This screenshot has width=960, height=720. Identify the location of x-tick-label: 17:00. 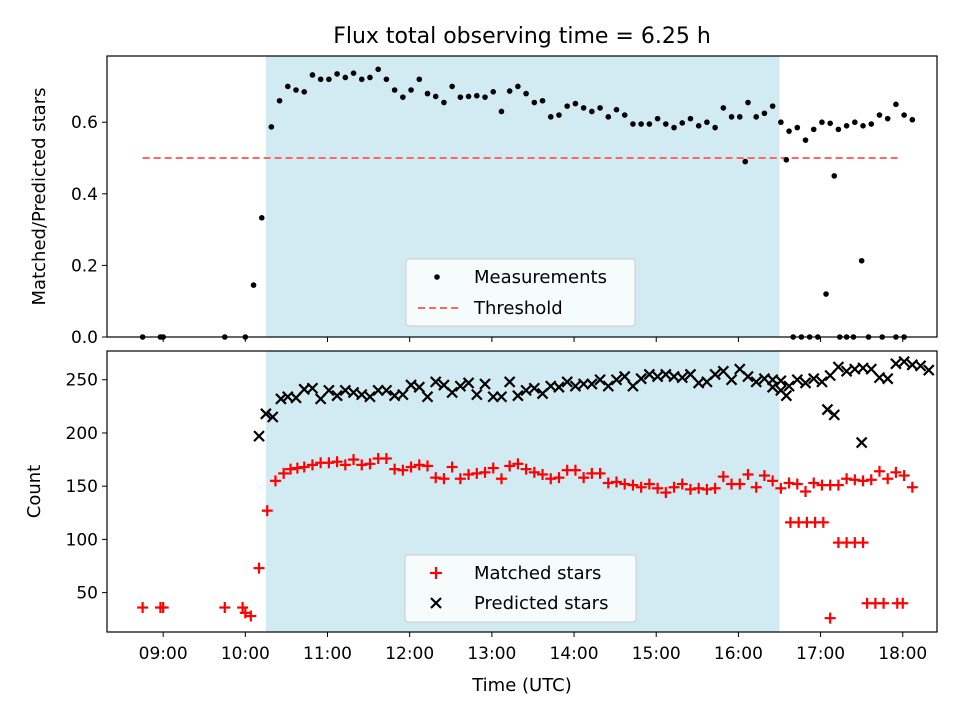
(820, 654).